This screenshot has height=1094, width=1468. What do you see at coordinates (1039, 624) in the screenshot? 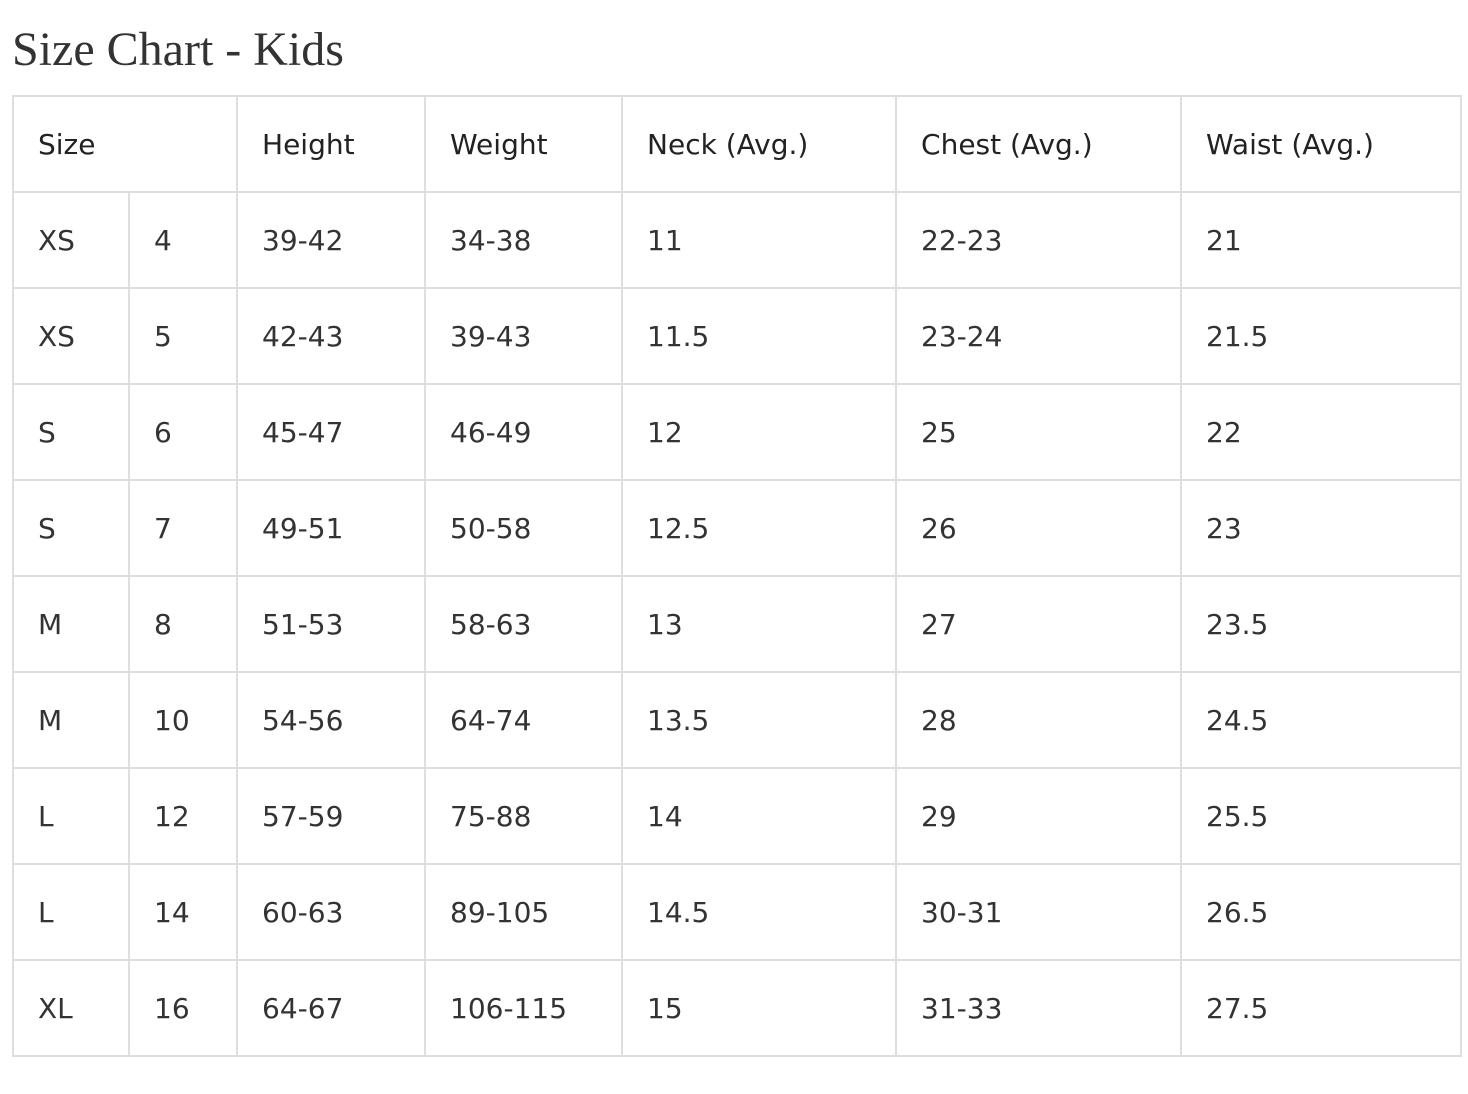
I see `table-cell: 27` at bounding box center [1039, 624].